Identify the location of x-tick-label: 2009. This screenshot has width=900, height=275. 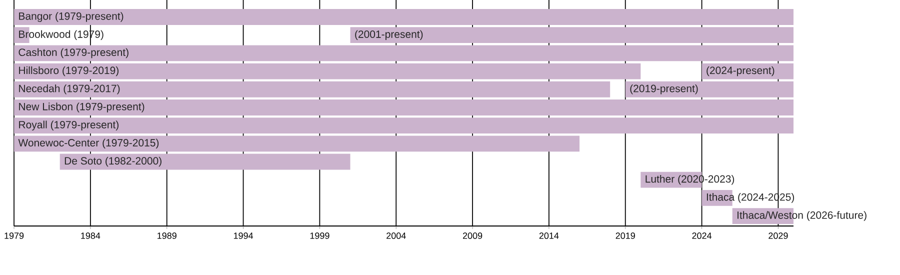
(472, 235).